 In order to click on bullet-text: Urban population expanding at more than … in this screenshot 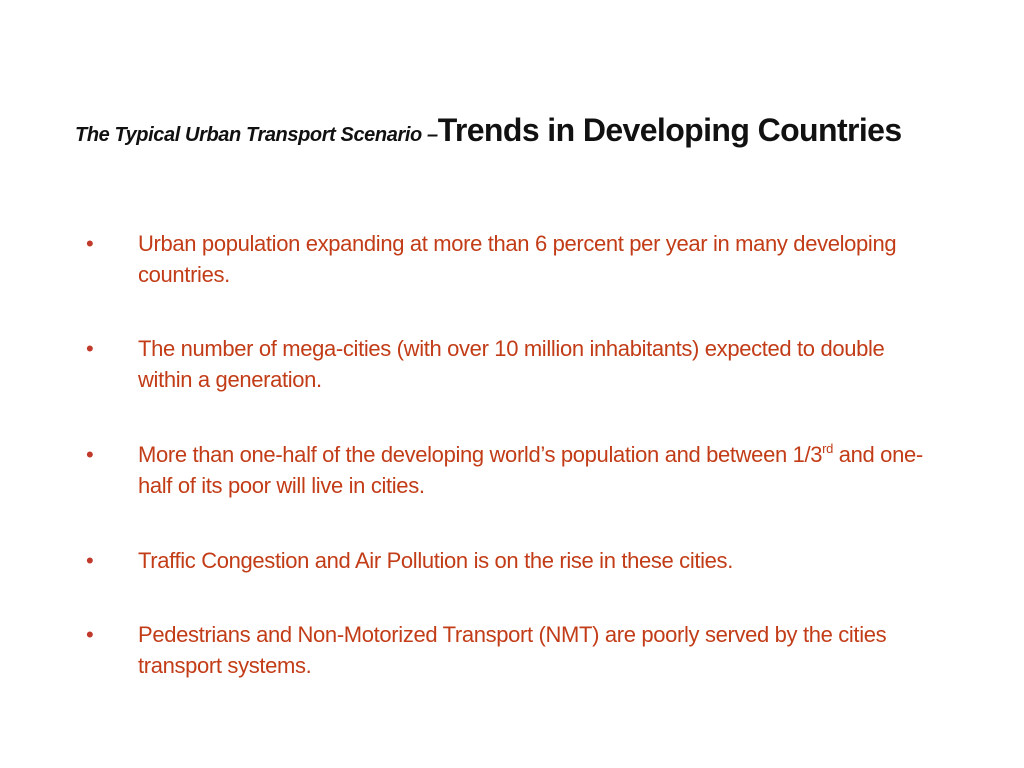, I will do `click(533, 259)`.